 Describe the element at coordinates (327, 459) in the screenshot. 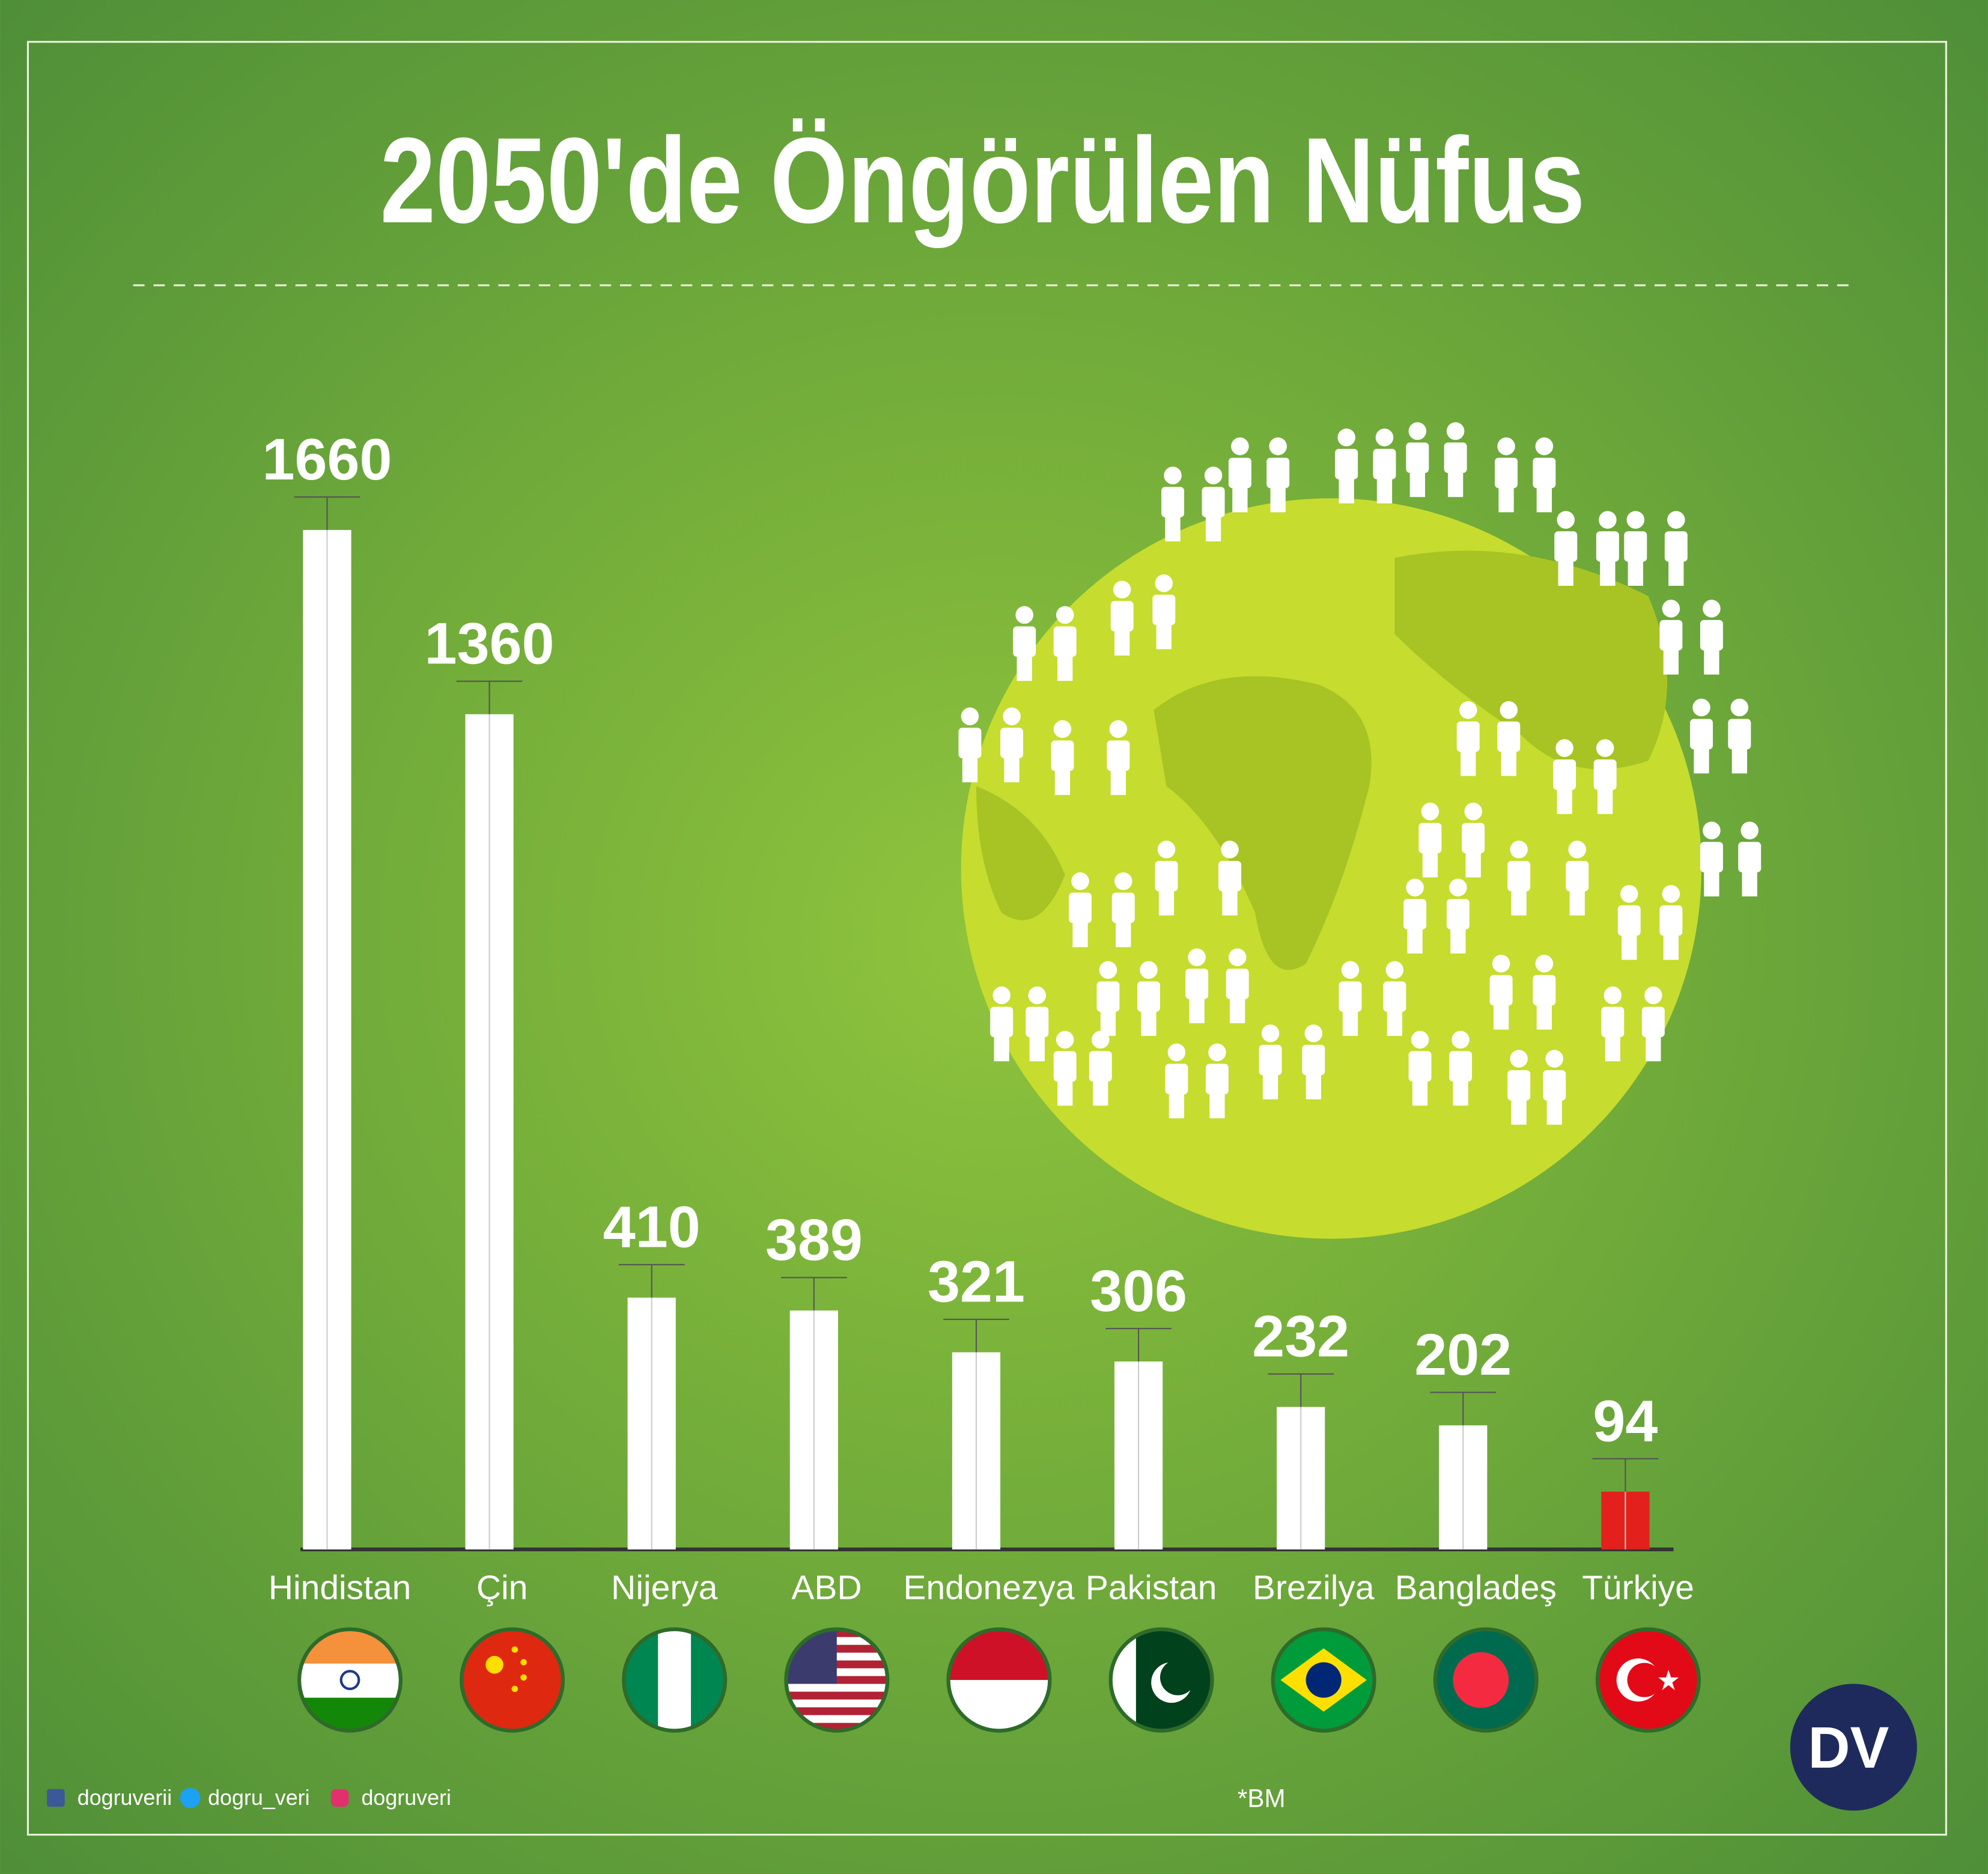

I see `value-label: 1660` at that location.